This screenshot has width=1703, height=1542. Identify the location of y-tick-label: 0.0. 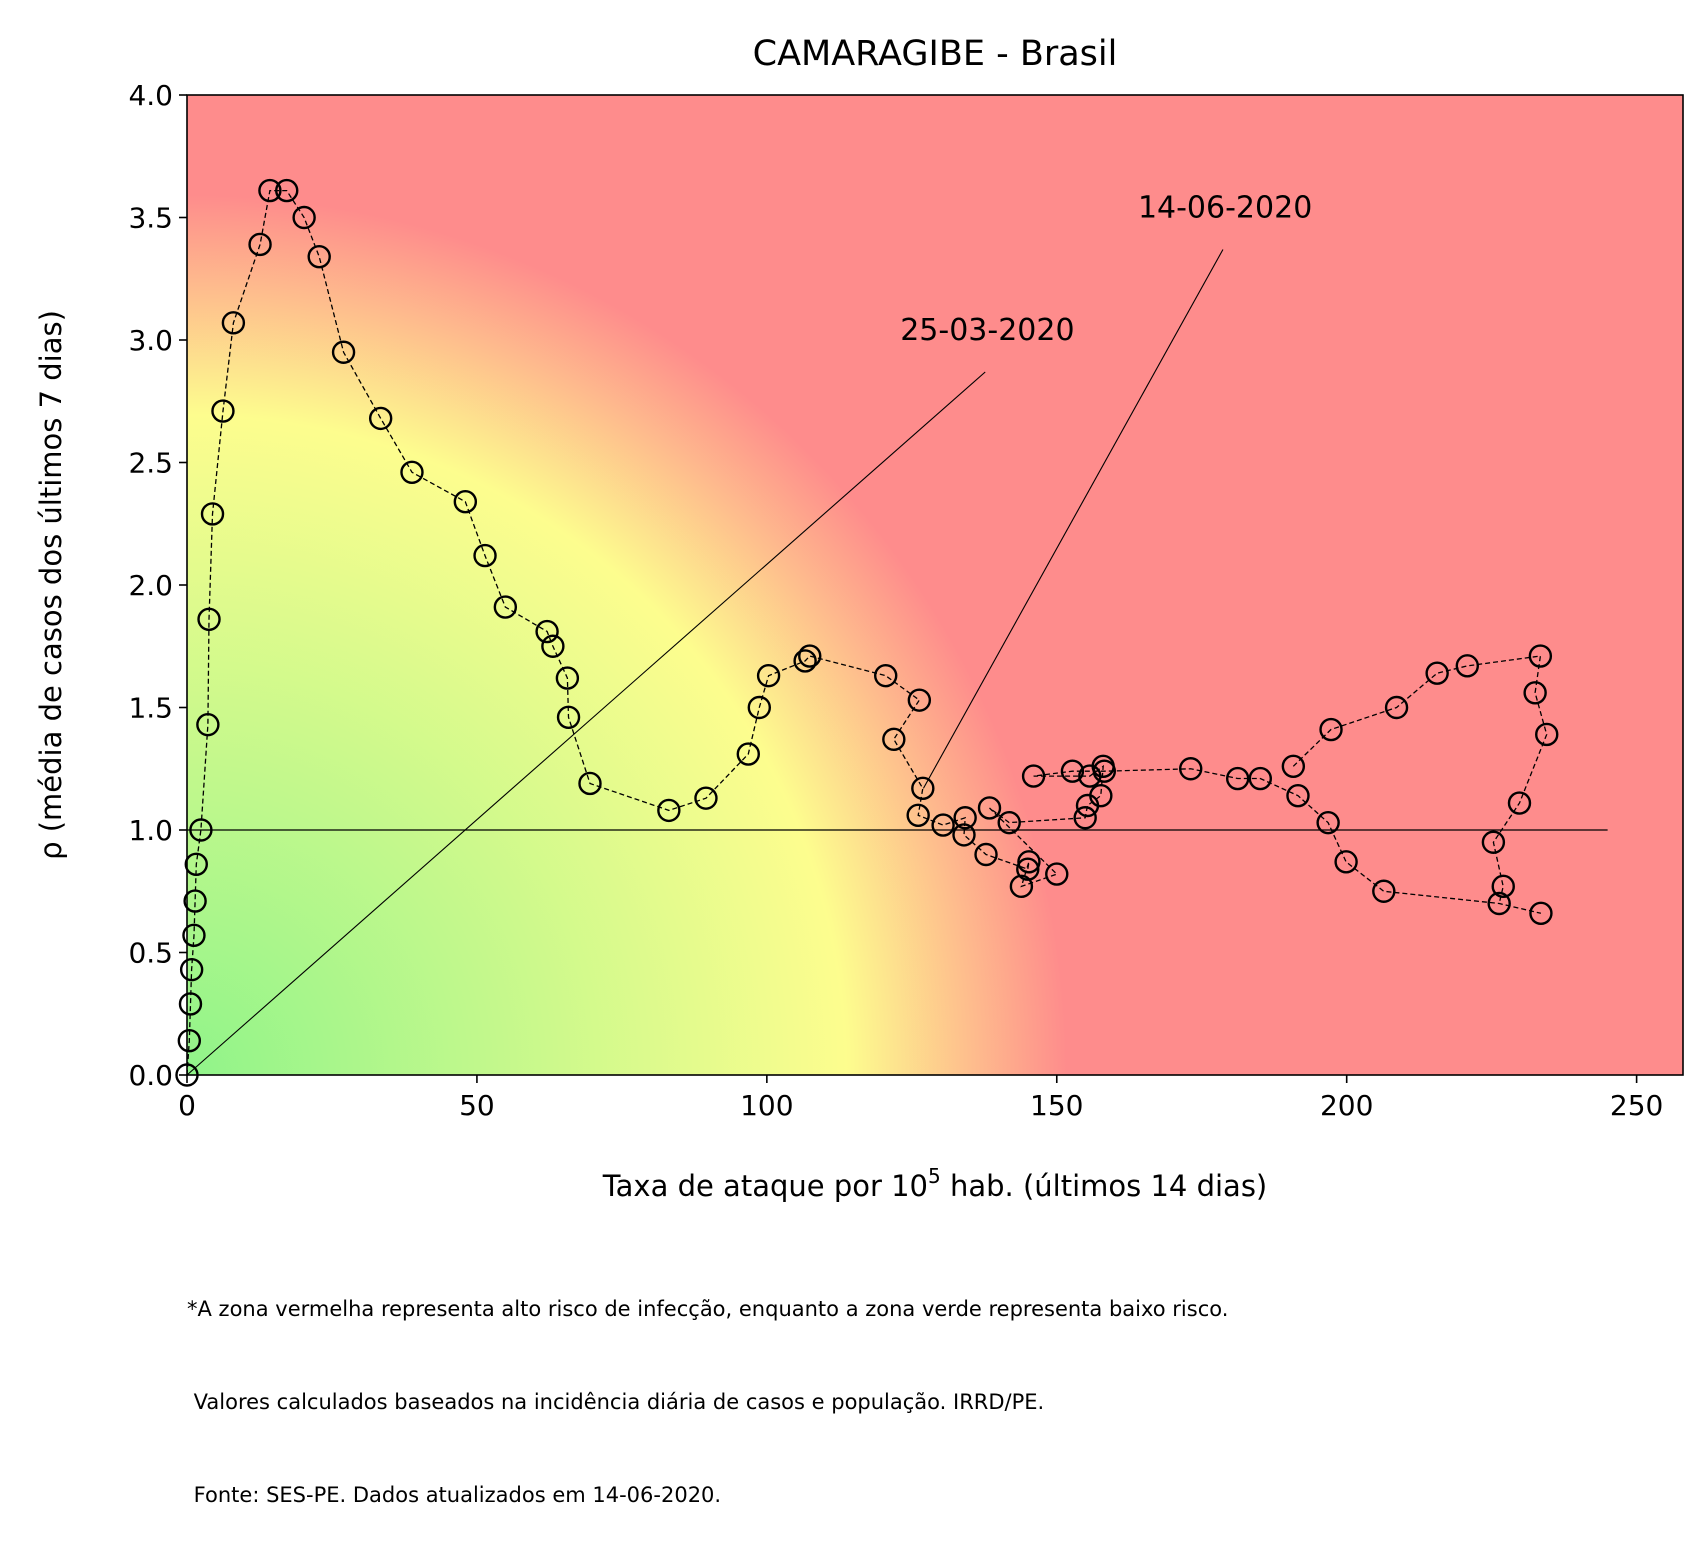
(150, 1075).